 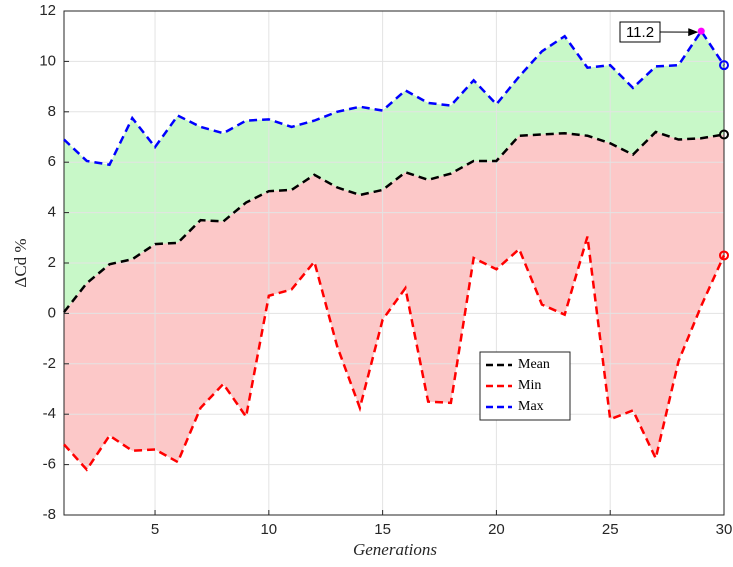 What do you see at coordinates (52, 212) in the screenshot?
I see `y-tick-label: 4` at bounding box center [52, 212].